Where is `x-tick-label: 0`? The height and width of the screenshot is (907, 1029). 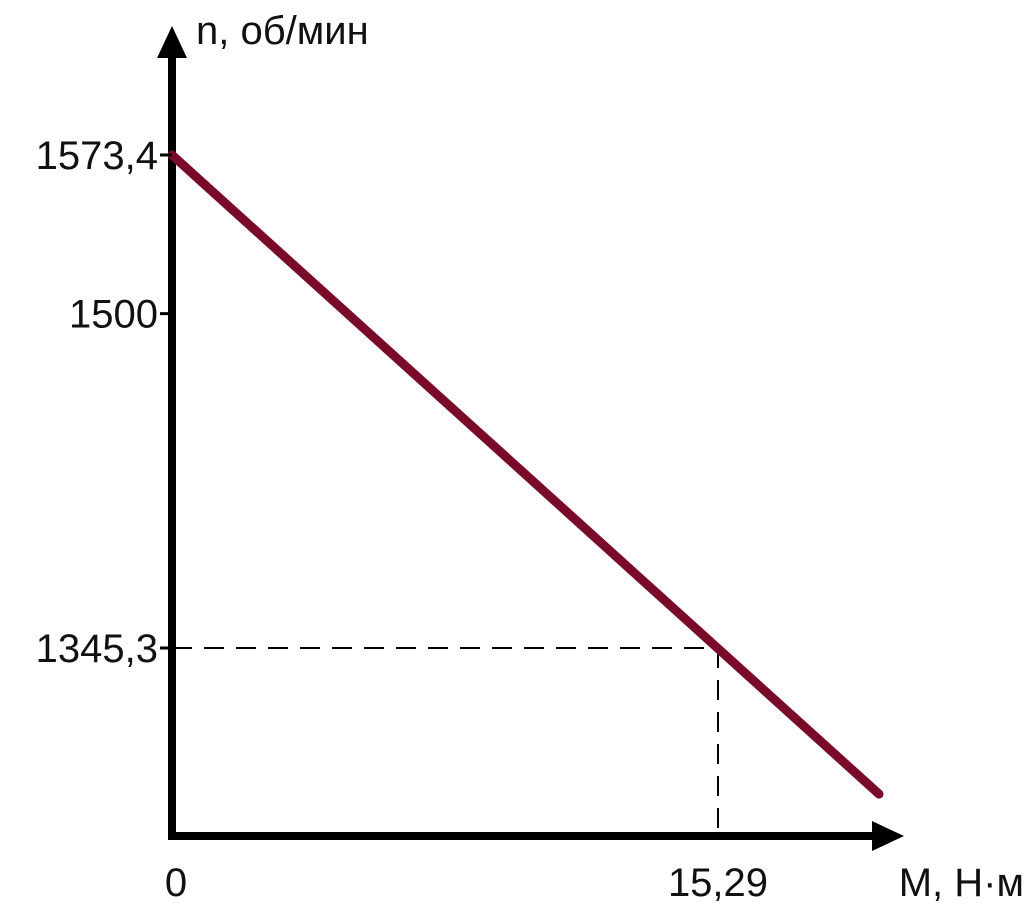
x-tick-label: 0 is located at coordinates (176, 883).